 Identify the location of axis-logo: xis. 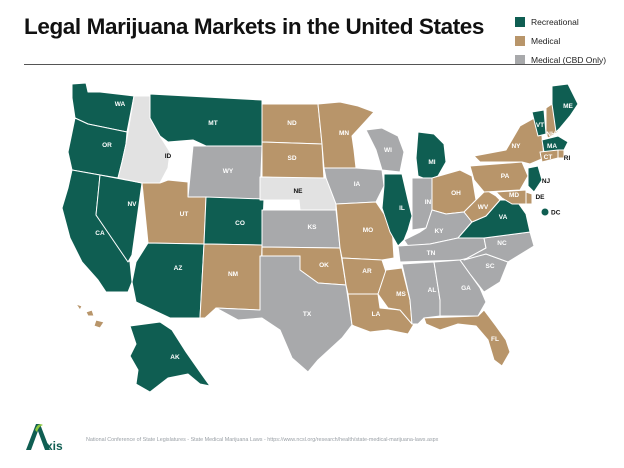
(44, 438).